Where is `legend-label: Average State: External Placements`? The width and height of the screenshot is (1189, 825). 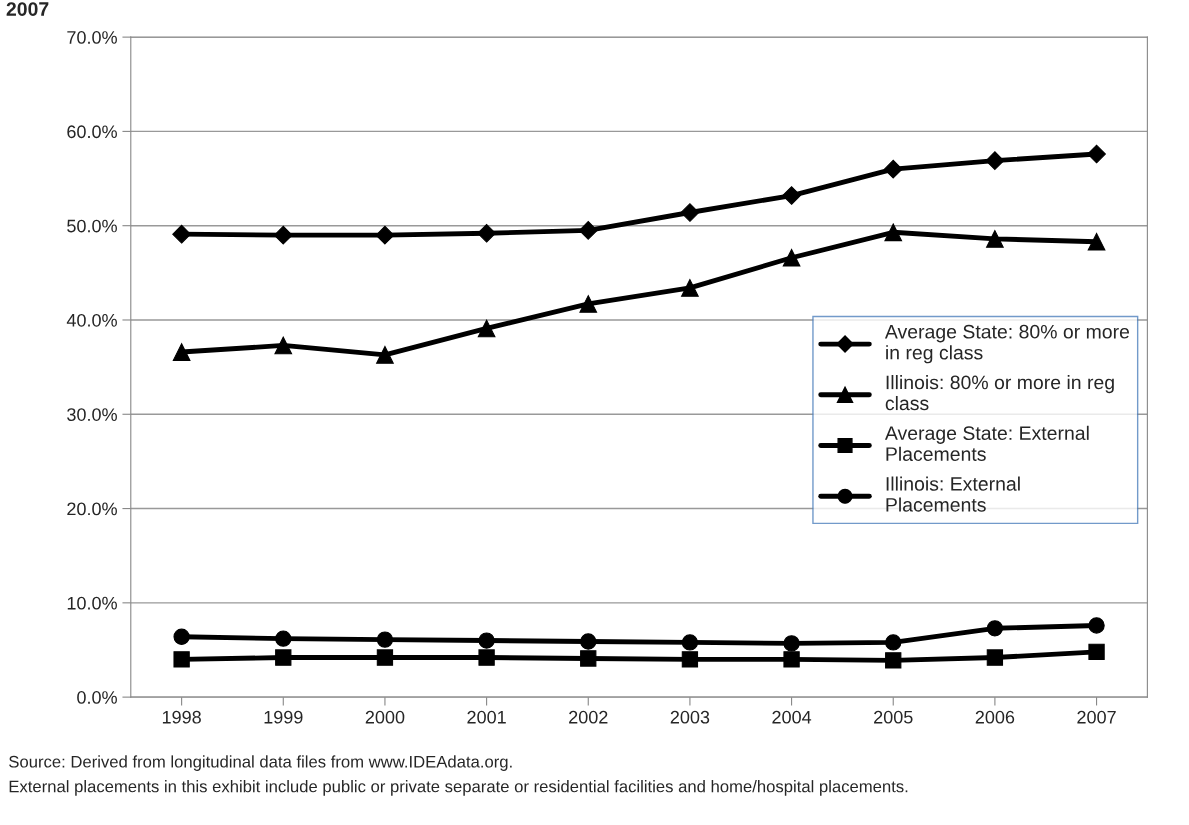 legend-label: Average State: External Placements is located at coordinates (986, 443).